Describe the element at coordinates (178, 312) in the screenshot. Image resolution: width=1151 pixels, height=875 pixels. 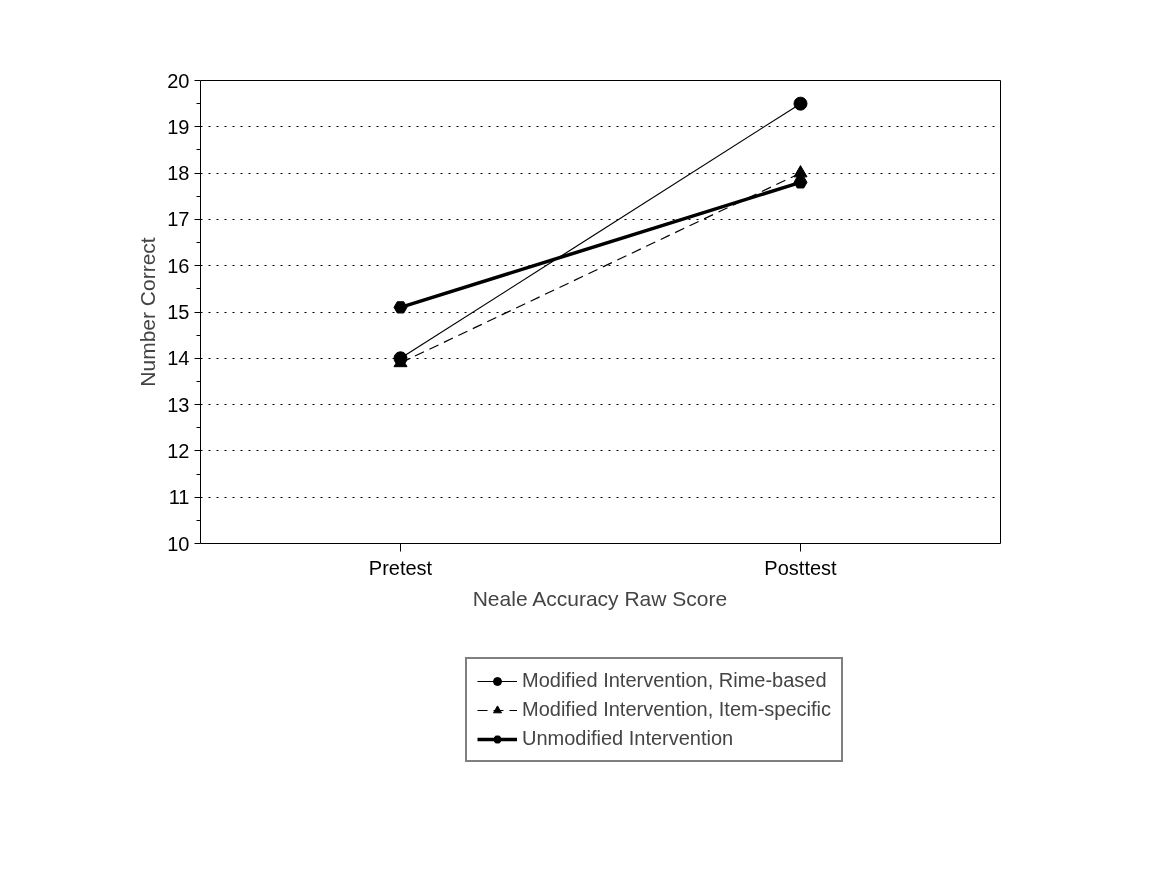
I see `y-tick-label: 15` at that location.